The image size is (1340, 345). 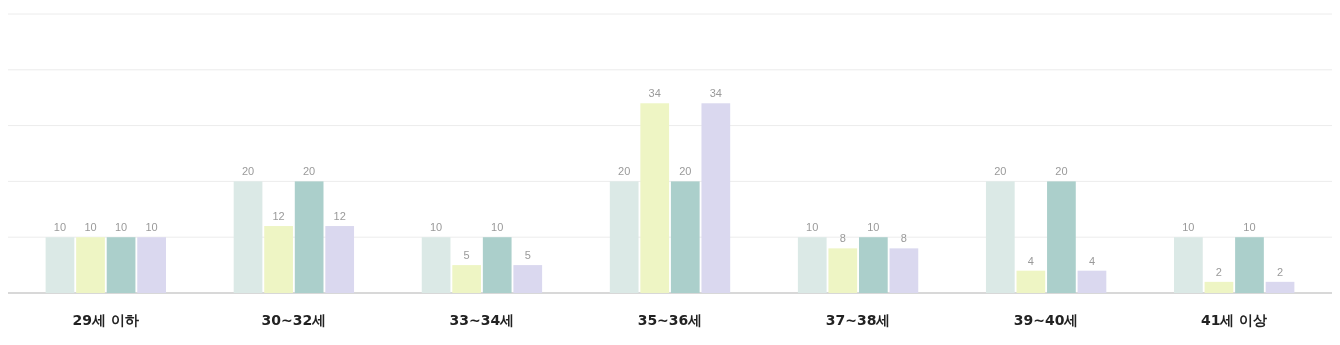 What do you see at coordinates (1234, 320) in the screenshot?
I see `x-tick-label: 41세 이상` at bounding box center [1234, 320].